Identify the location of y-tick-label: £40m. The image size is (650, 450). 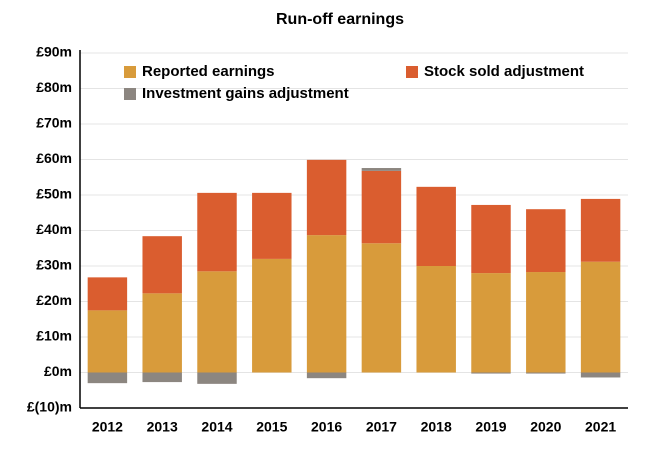
(54, 229).